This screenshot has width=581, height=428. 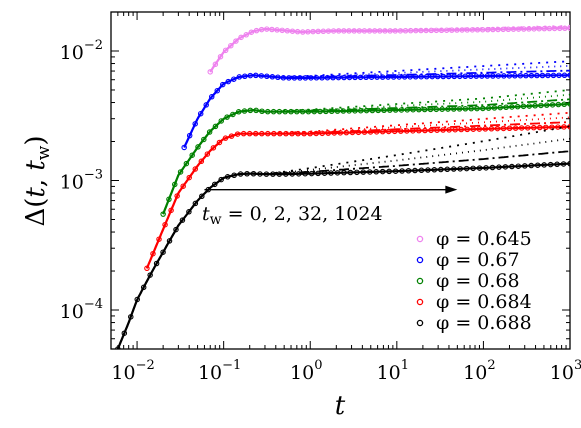 What do you see at coordinates (306, 371) in the screenshot?
I see `x-tick-label: 100` at bounding box center [306, 371].